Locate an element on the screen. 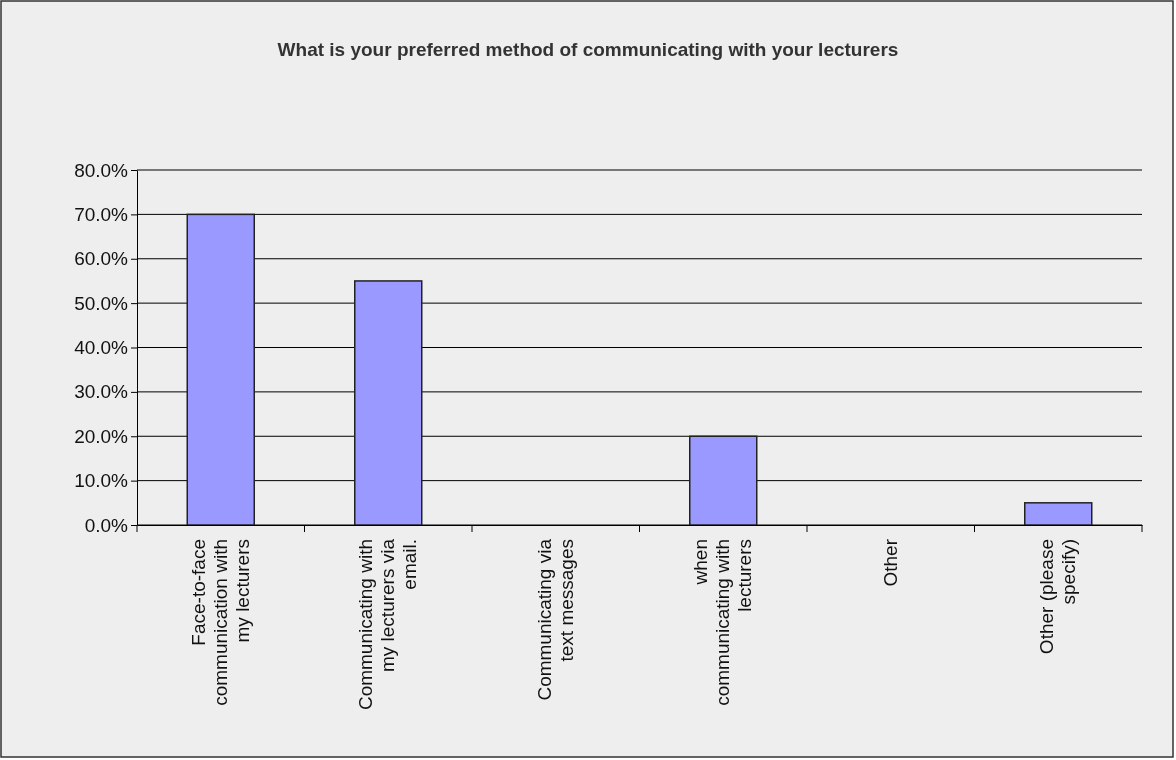  y-tick-label: 50.0% is located at coordinates (101, 303).